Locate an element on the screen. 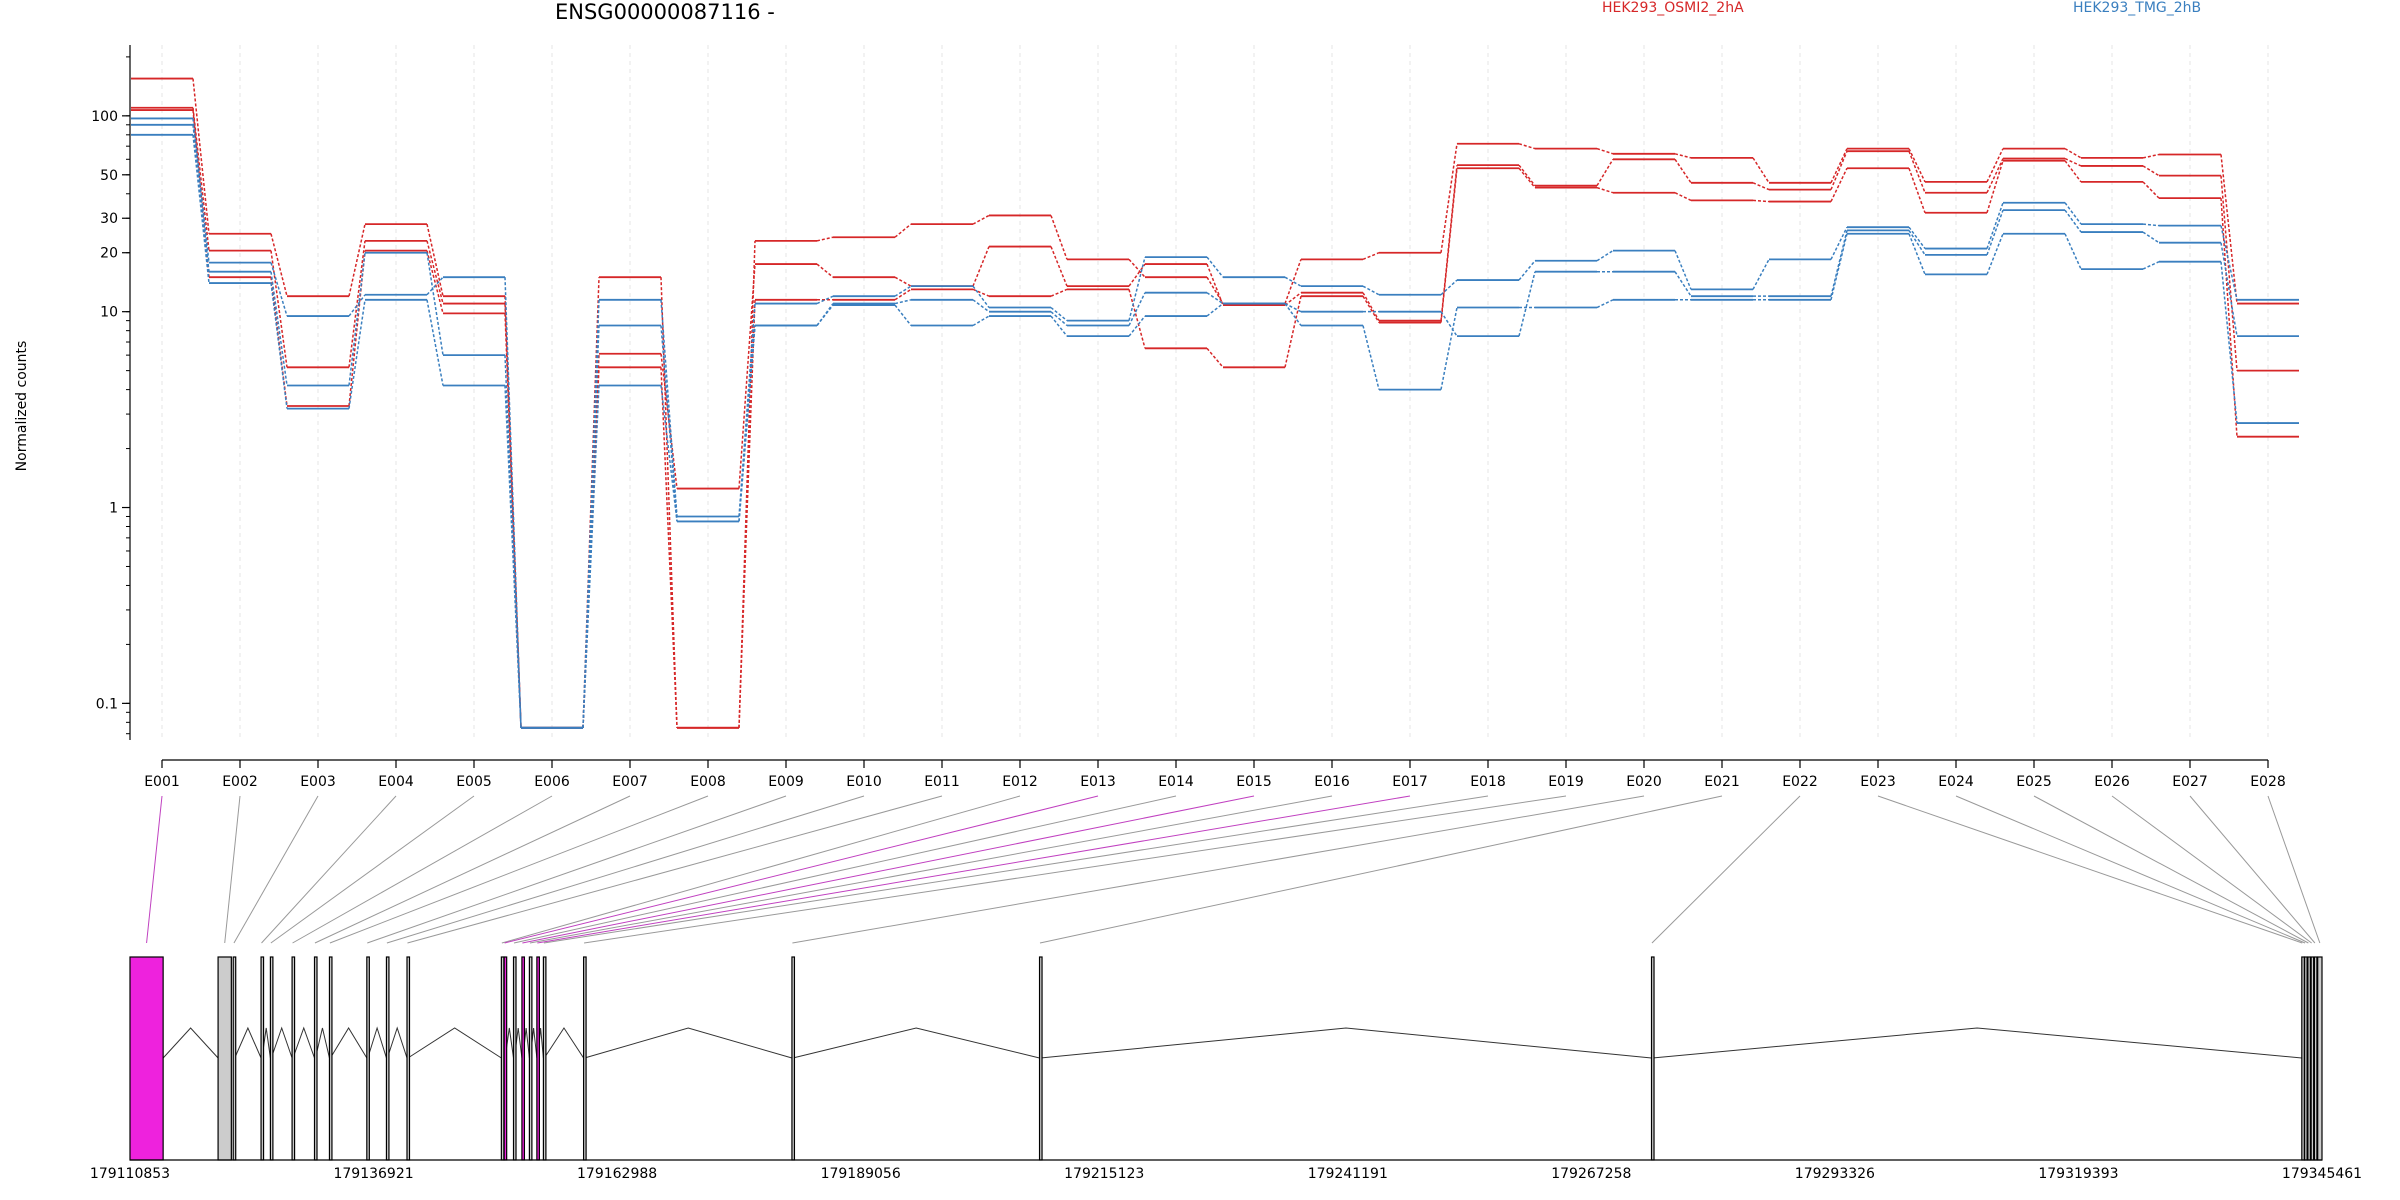 This screenshot has height=1200, width=2400. exon-box-e014 is located at coordinates (514, 1058).